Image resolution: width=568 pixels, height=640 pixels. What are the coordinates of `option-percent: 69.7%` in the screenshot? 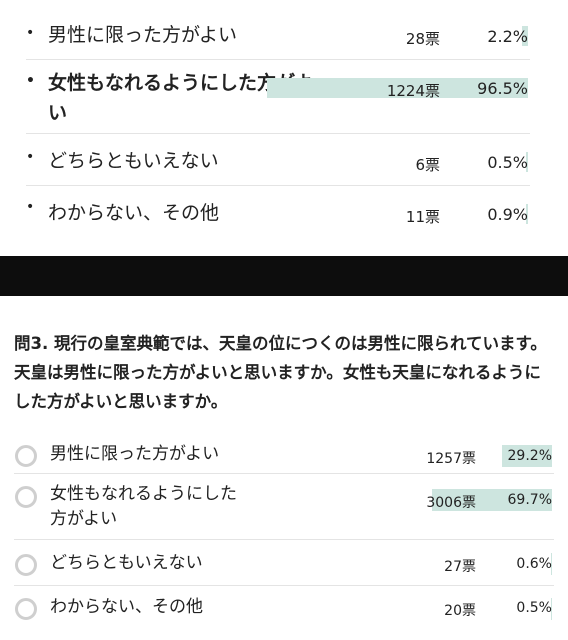 It's located at (529, 500).